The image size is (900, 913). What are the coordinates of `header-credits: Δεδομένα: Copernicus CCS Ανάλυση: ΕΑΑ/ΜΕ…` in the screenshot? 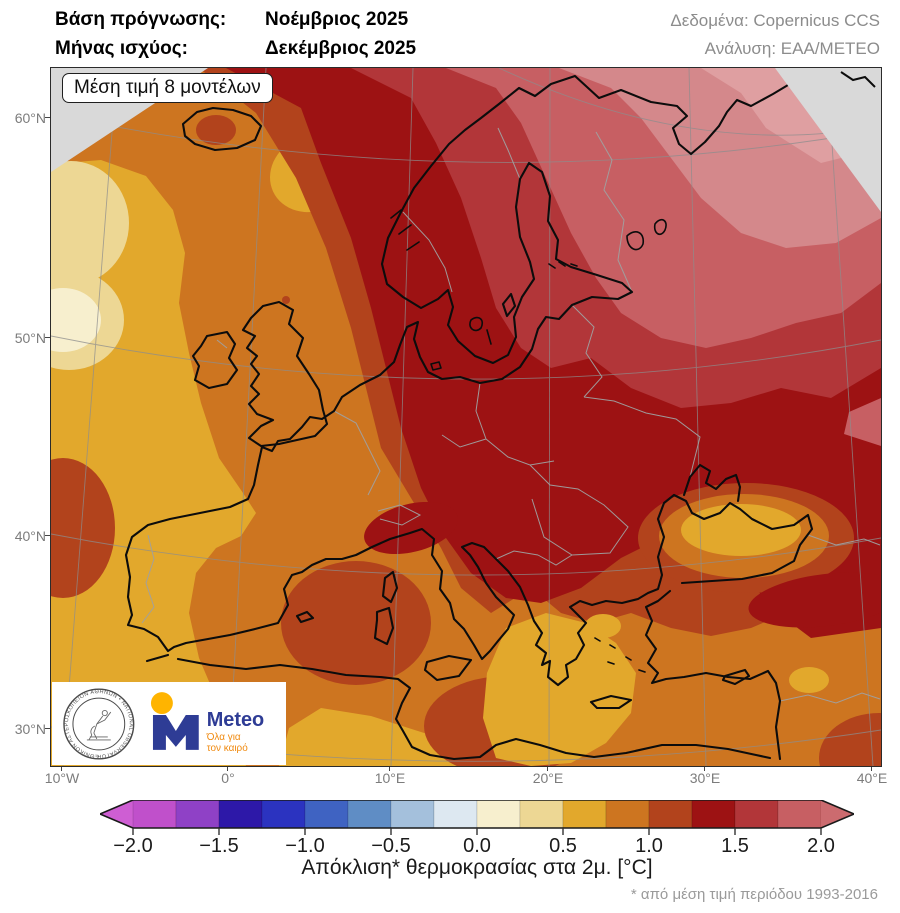 It's located at (775, 35).